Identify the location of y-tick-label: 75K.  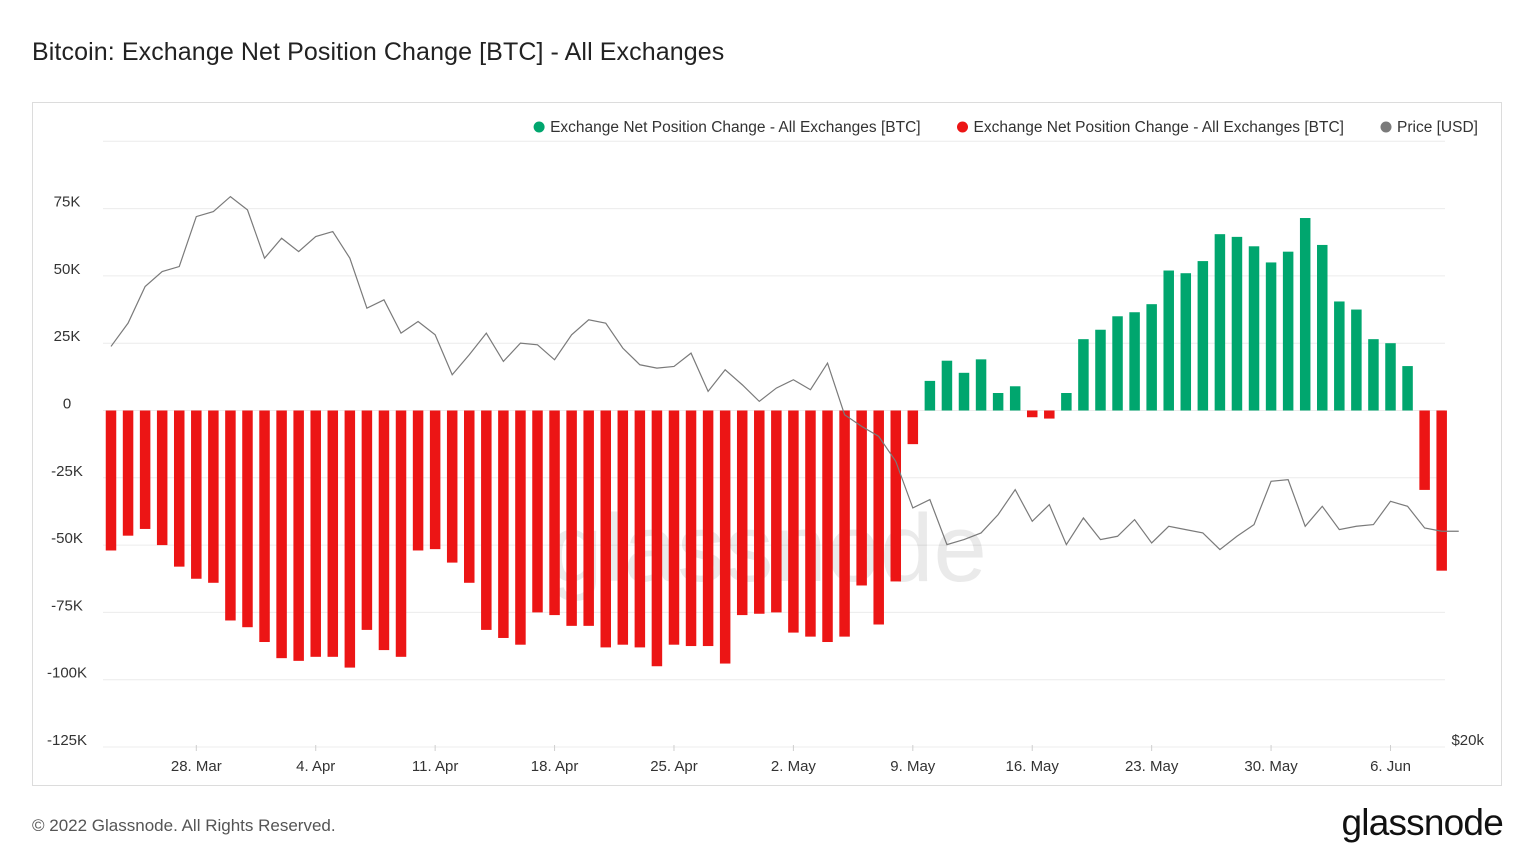
(67, 202).